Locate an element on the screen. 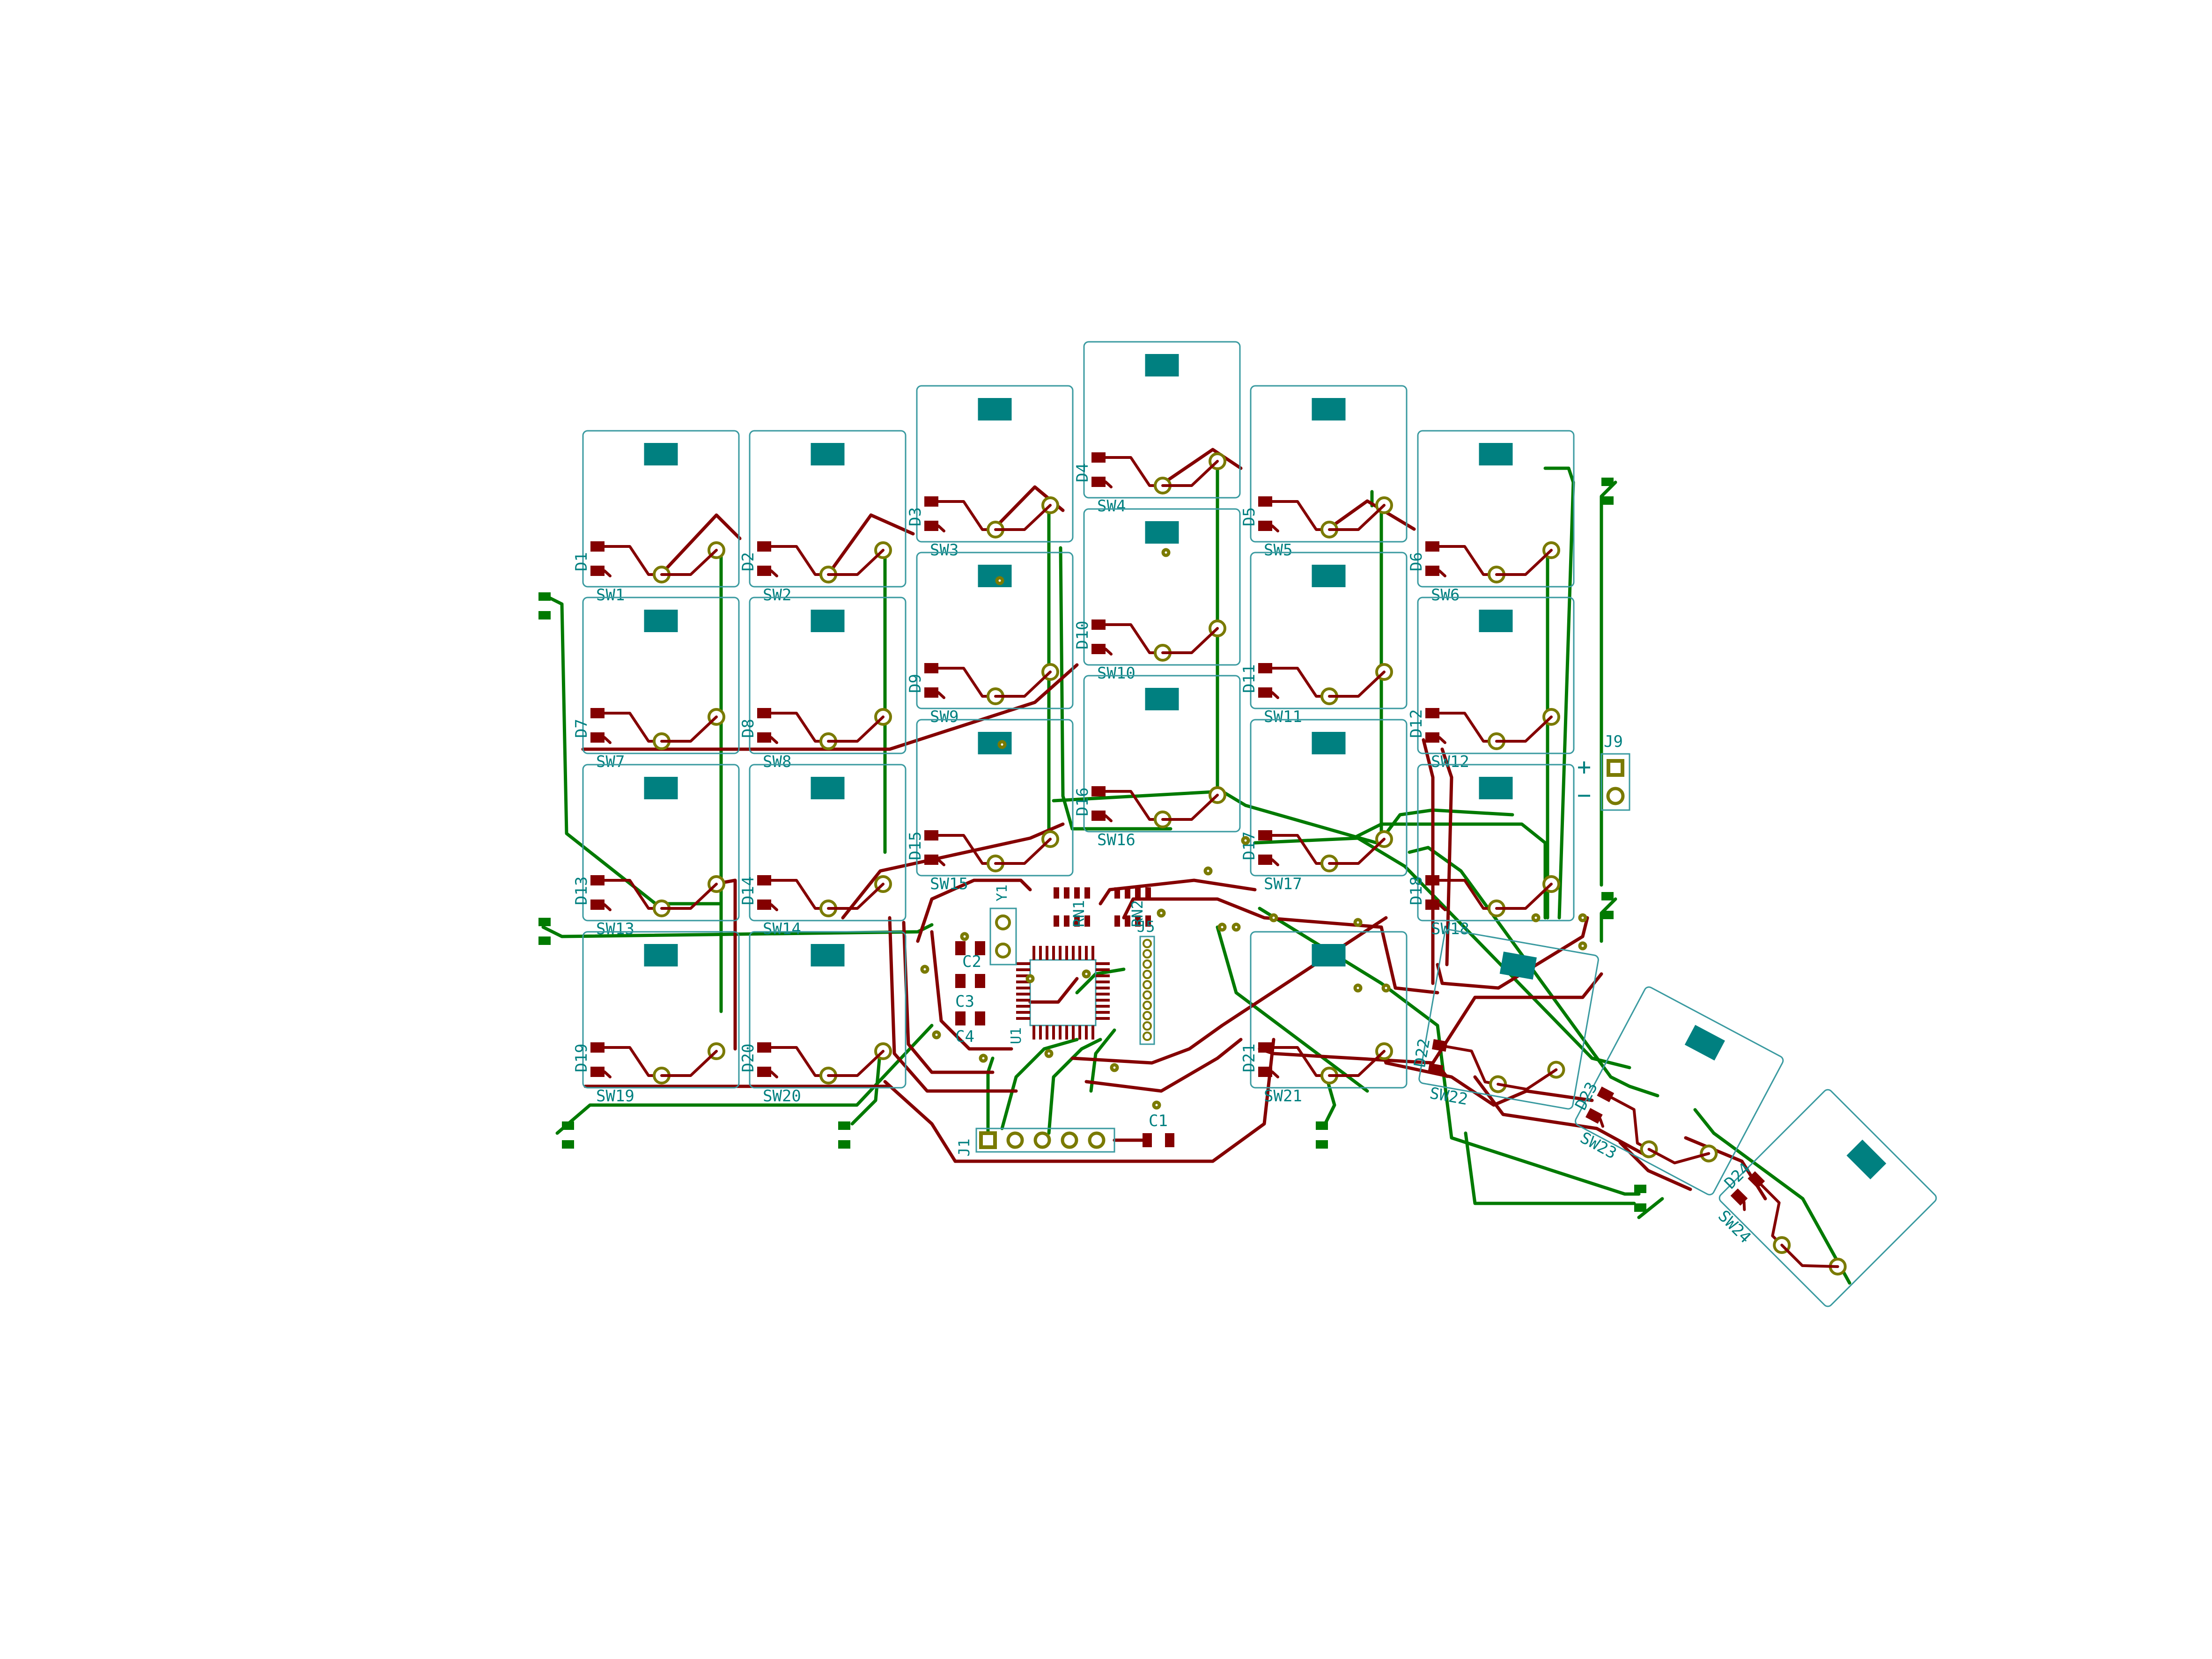  key-switch-17: SW17 D17 is located at coordinates (1324, 806).